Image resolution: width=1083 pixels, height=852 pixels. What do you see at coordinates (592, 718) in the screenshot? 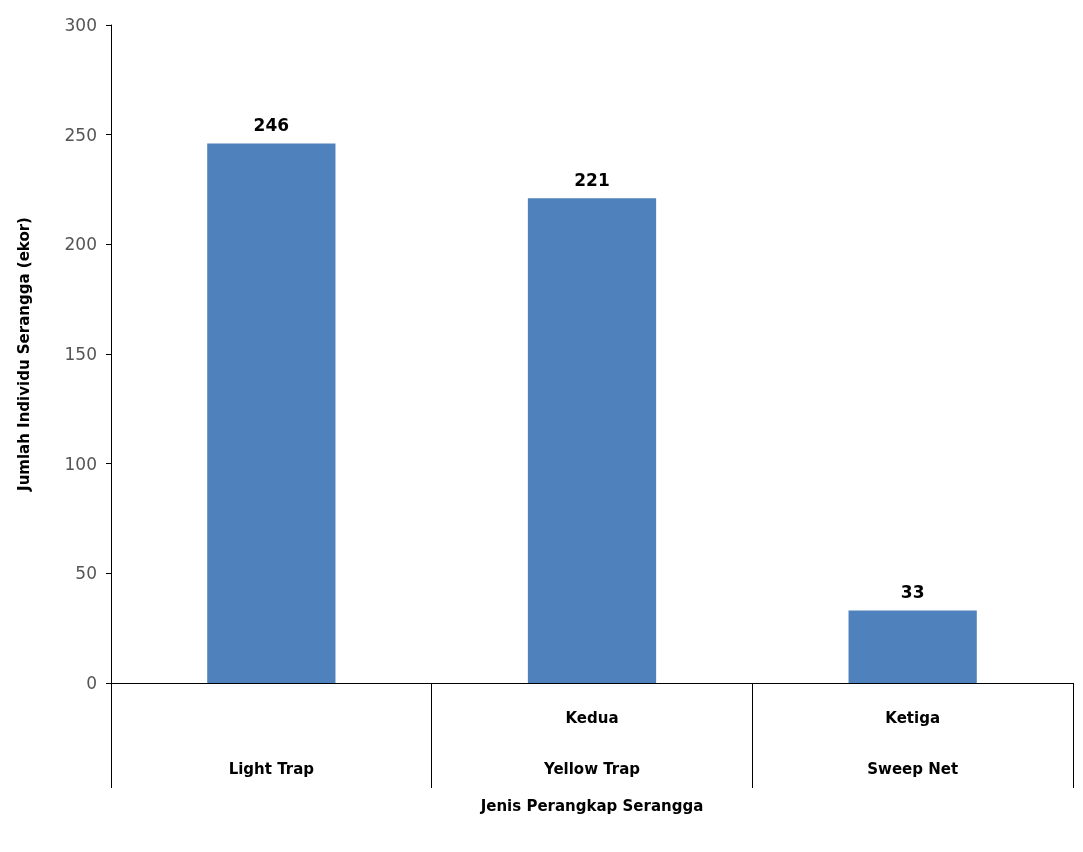
I see `text: Kedua` at bounding box center [592, 718].